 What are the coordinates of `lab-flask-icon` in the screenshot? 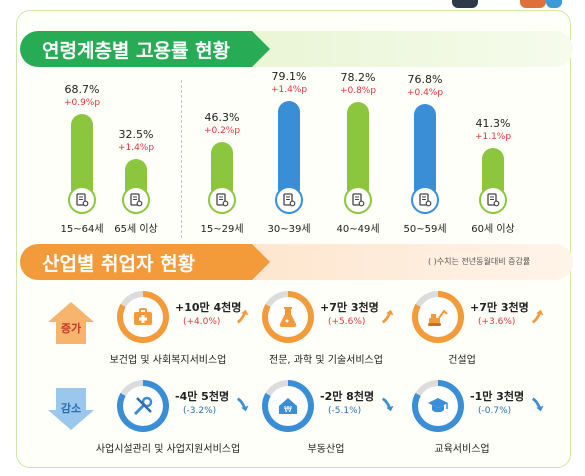 It's located at (288, 317).